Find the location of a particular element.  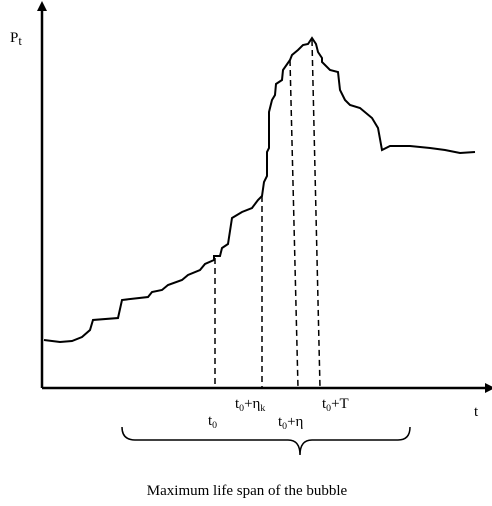

label-text: P is located at coordinates (14, 38).